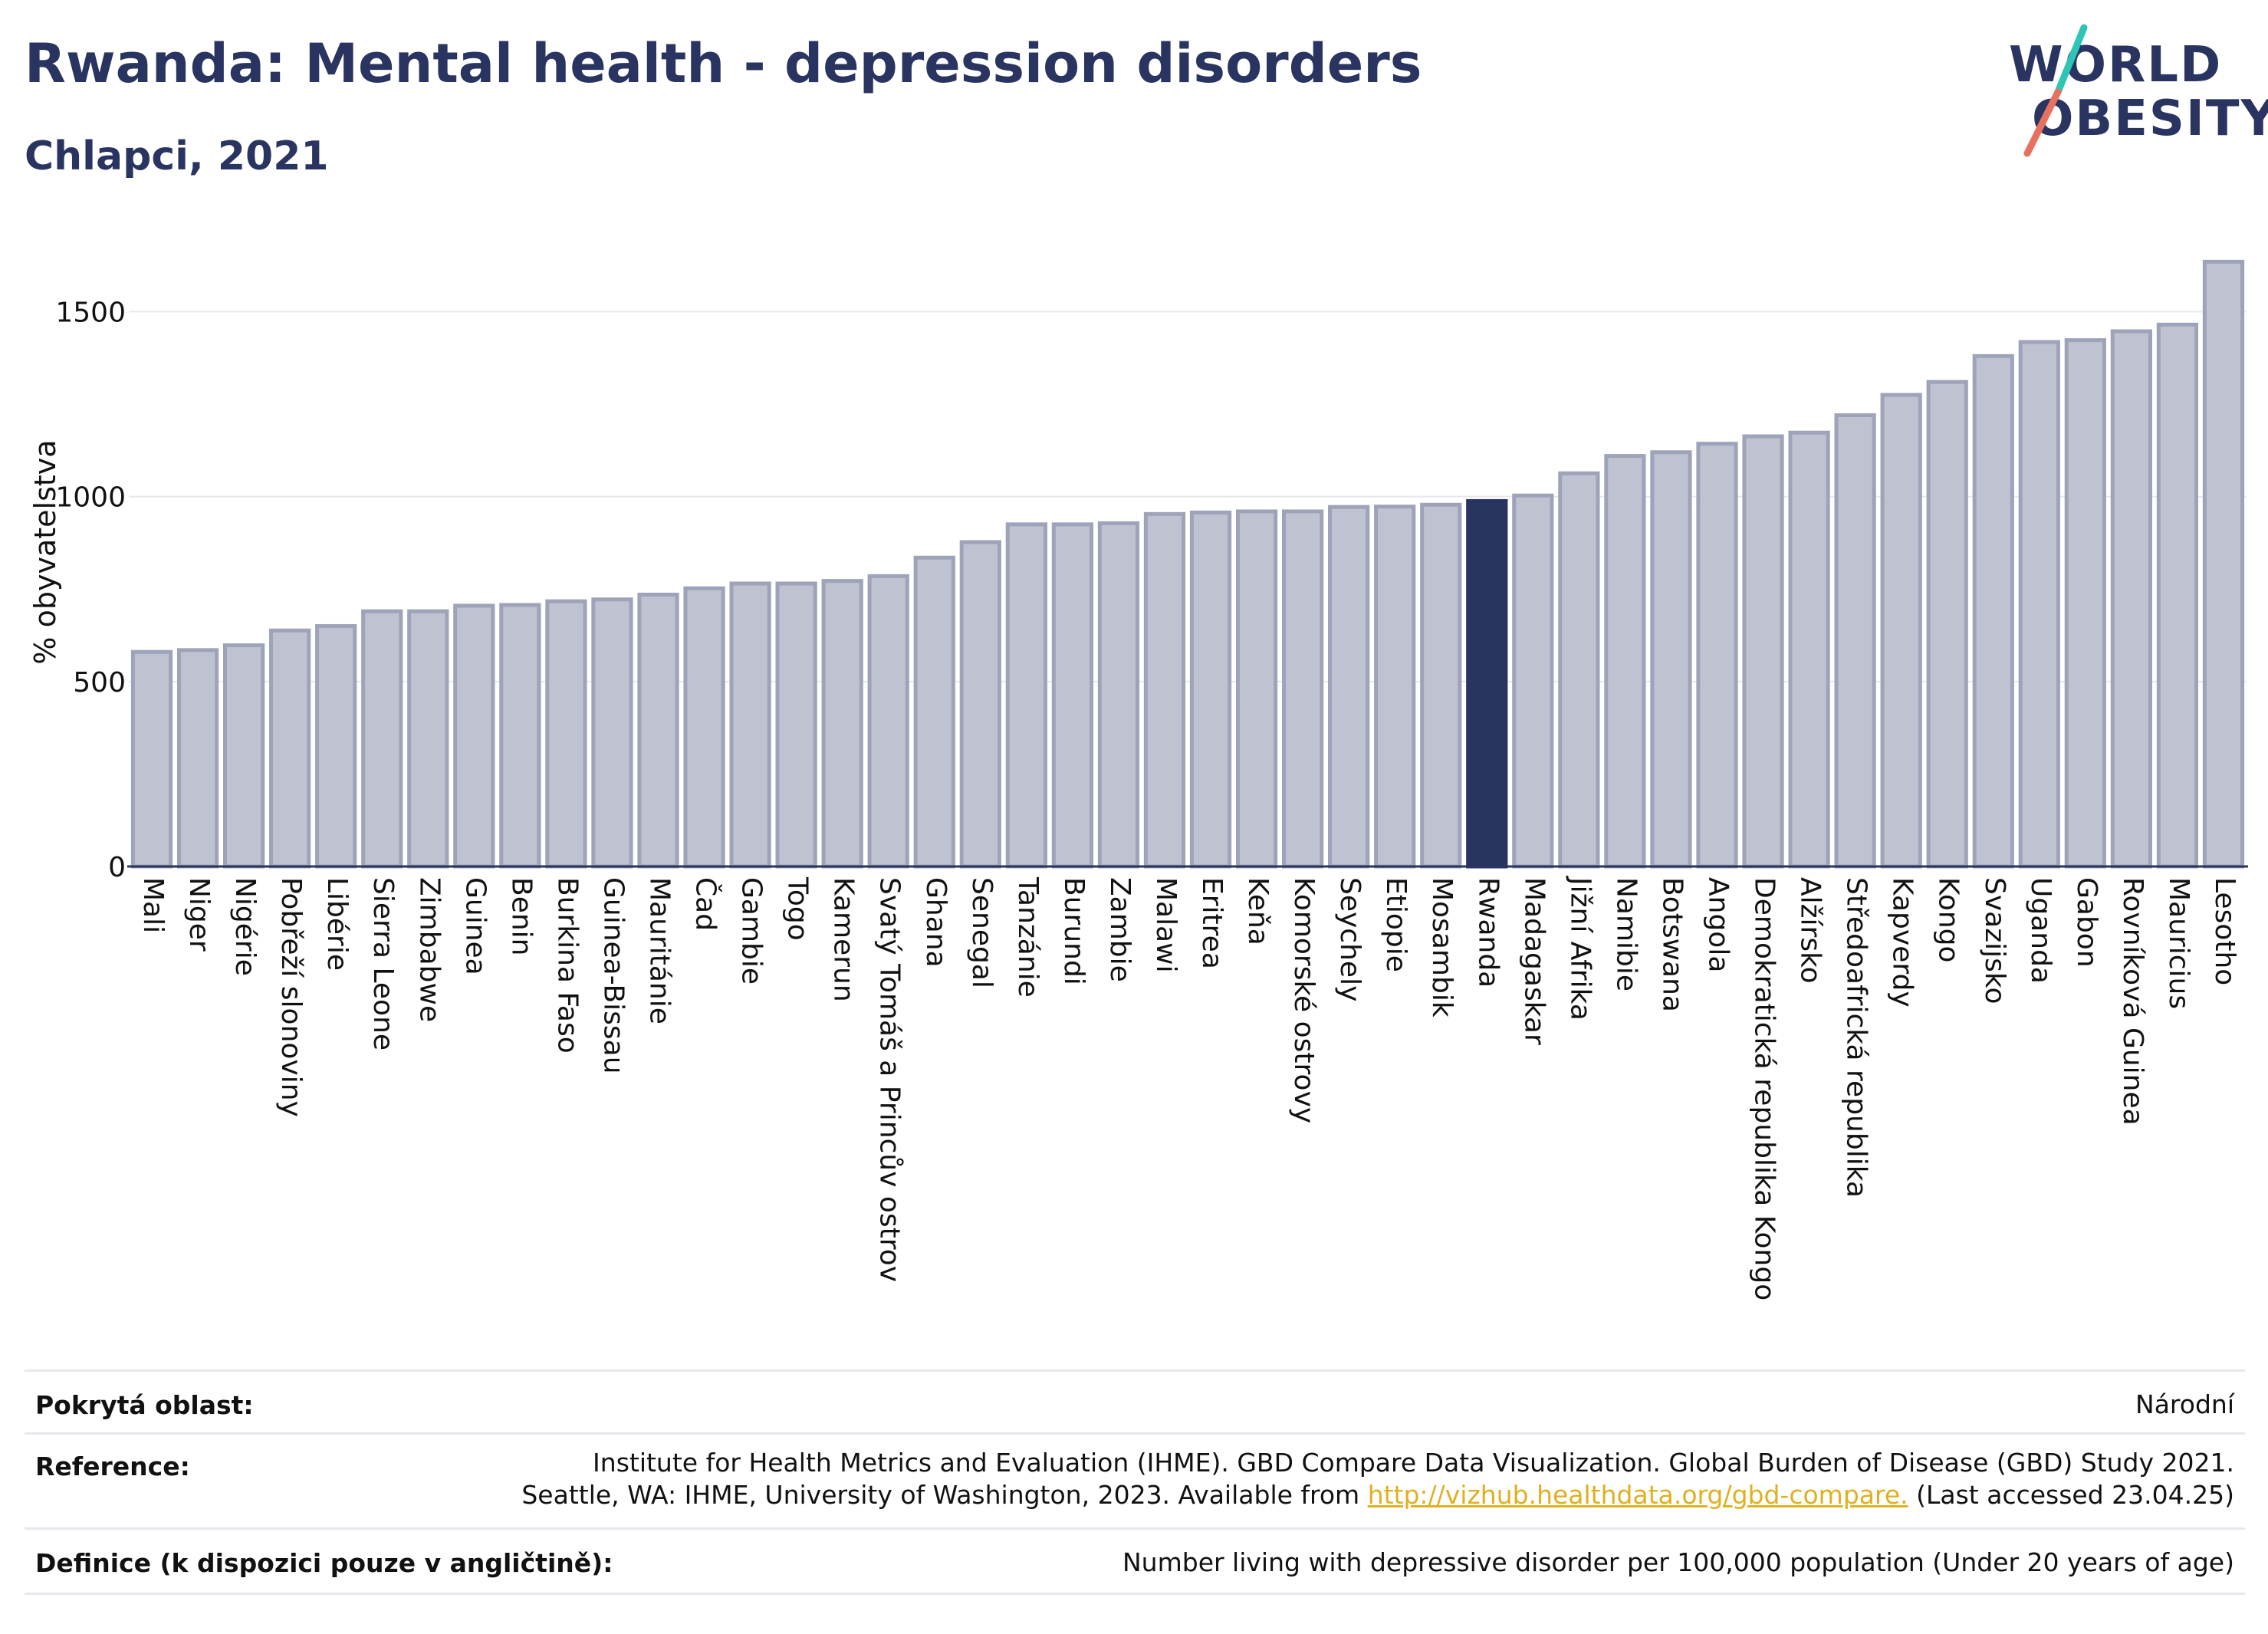  What do you see at coordinates (1258, 911) in the screenshot?
I see `x-tick-label: Keňa` at bounding box center [1258, 911].